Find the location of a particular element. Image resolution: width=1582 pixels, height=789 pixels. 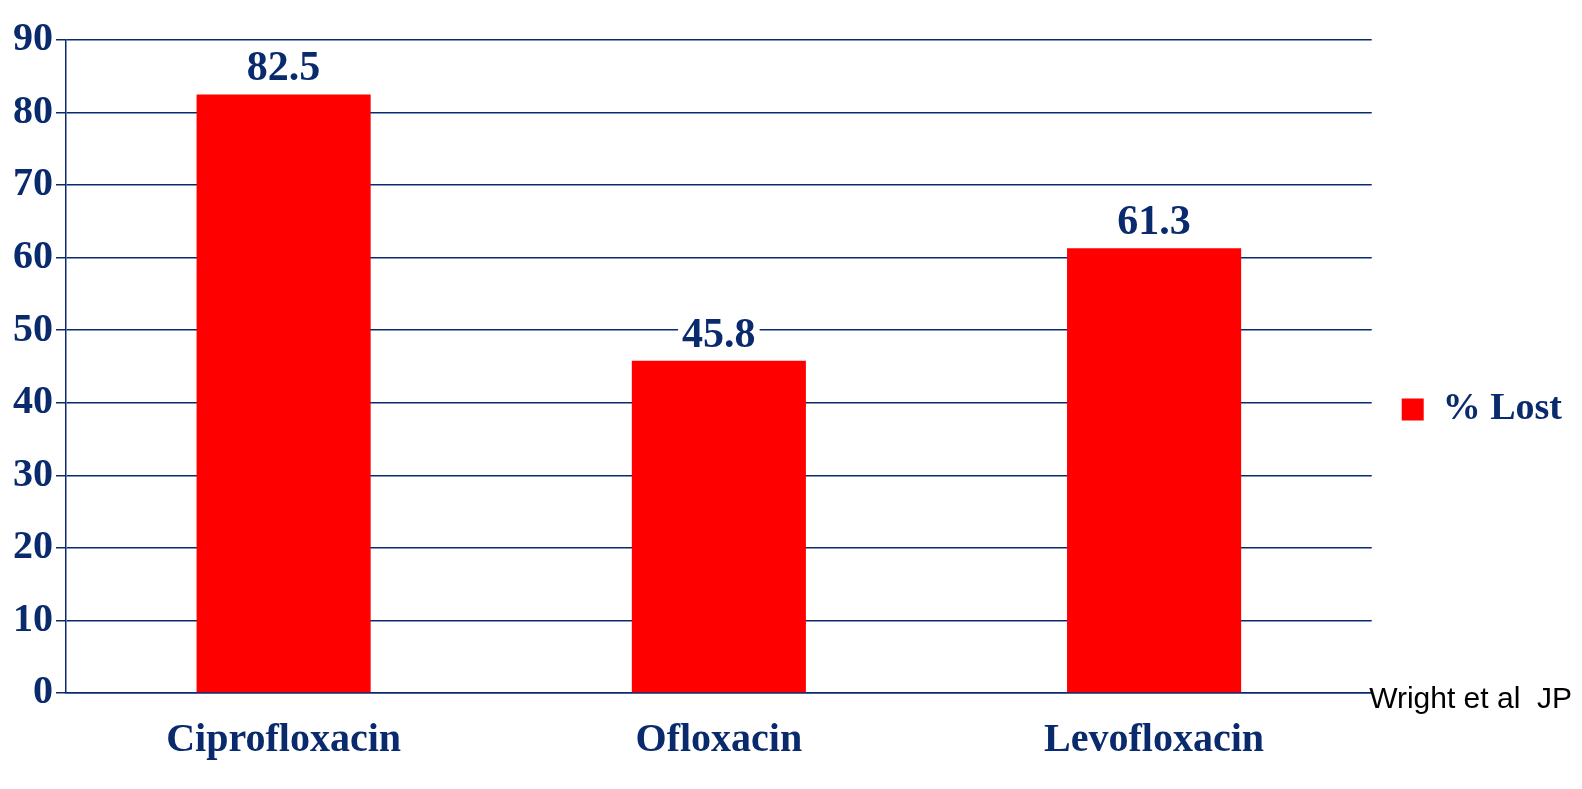

y-tick-label: 40 is located at coordinates (33, 400).